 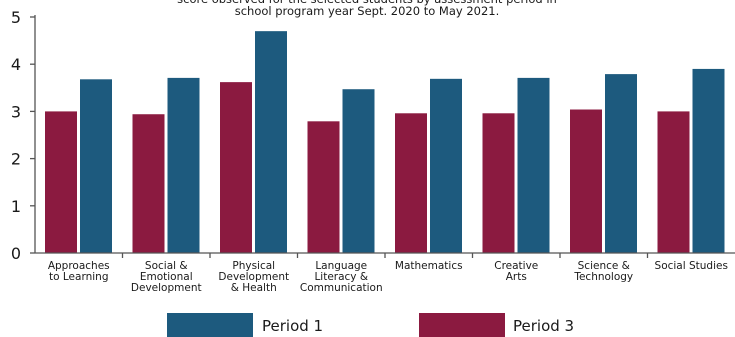 I want to click on legend: Period 1 Period 3, so click(x=370, y=325).